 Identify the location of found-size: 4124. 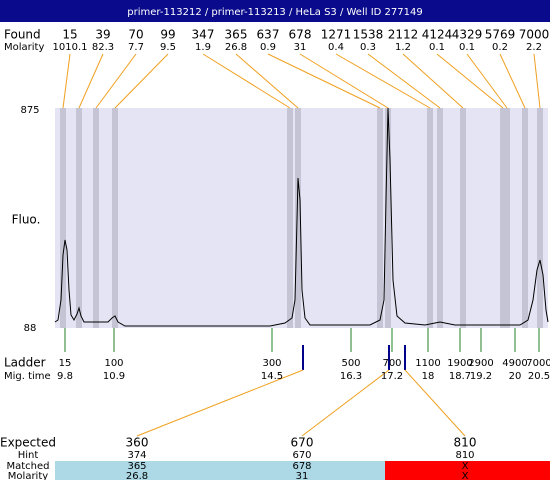
(437, 35).